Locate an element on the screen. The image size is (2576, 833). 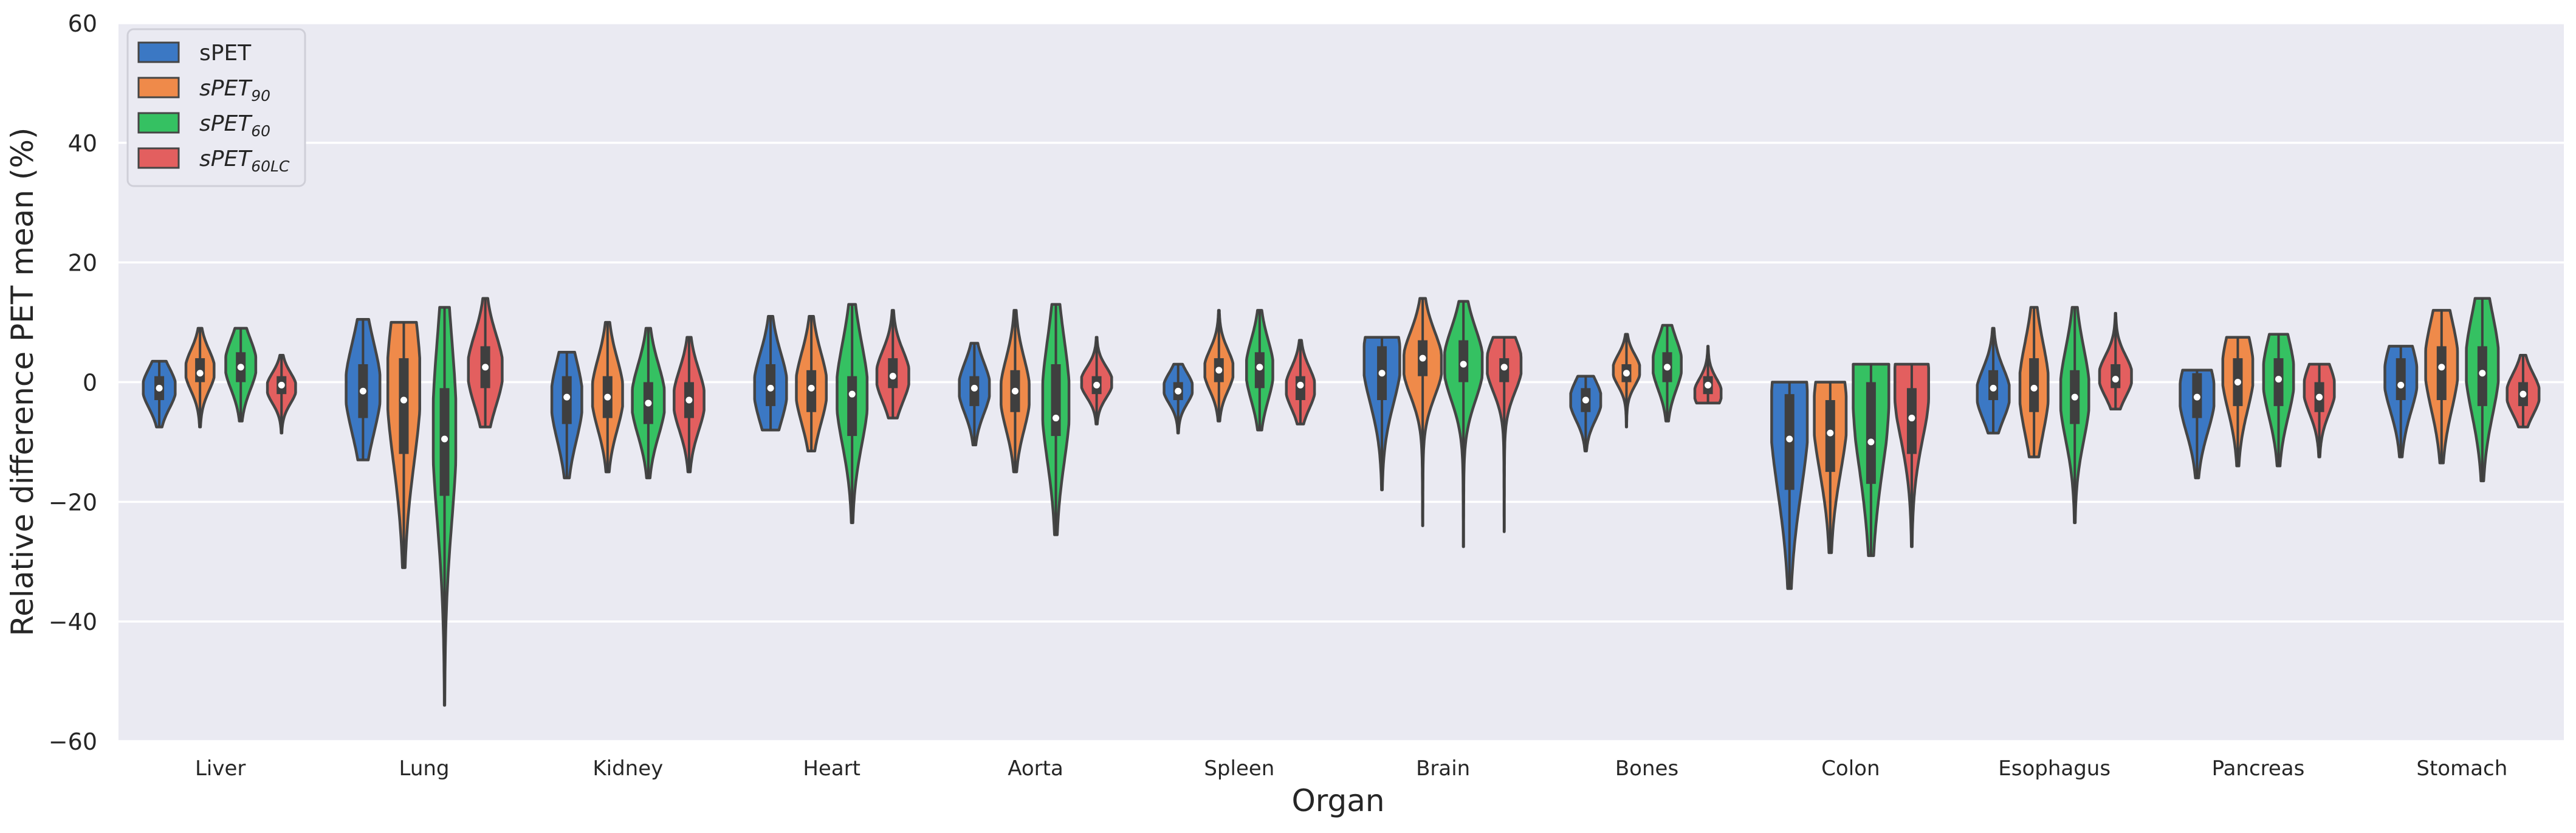
x-tick-label: Bones is located at coordinates (1646, 769).